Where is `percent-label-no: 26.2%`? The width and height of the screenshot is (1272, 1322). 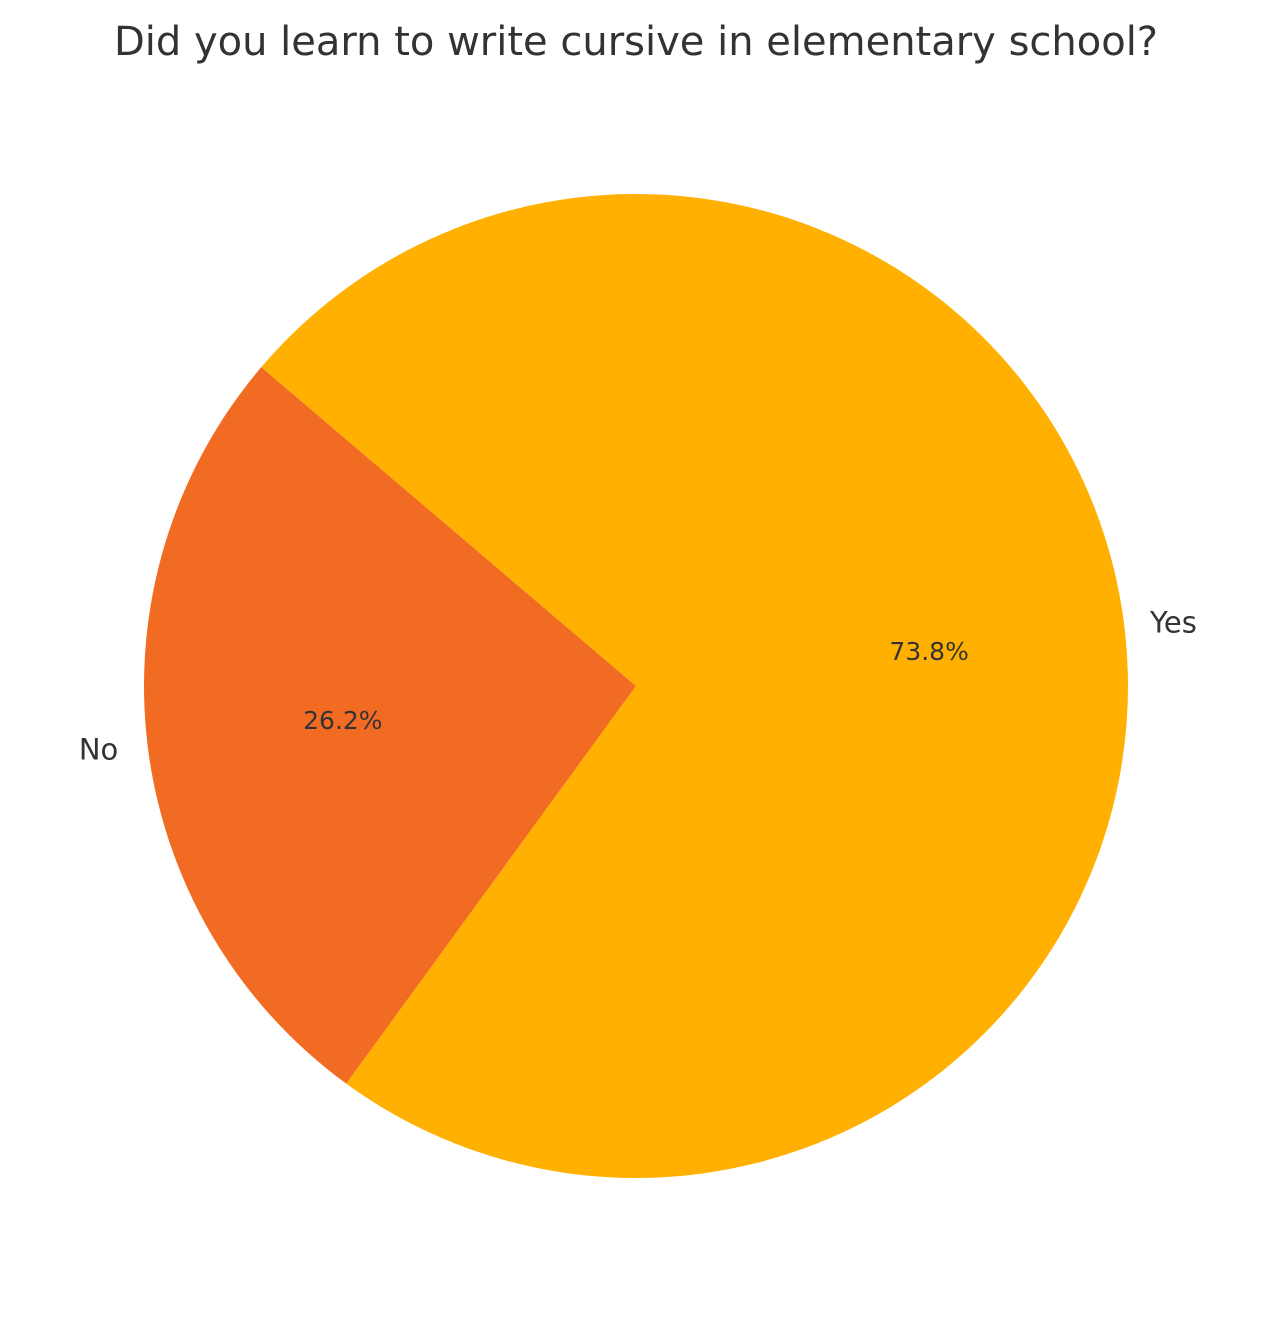 percent-label-no: 26.2% is located at coordinates (342, 720).